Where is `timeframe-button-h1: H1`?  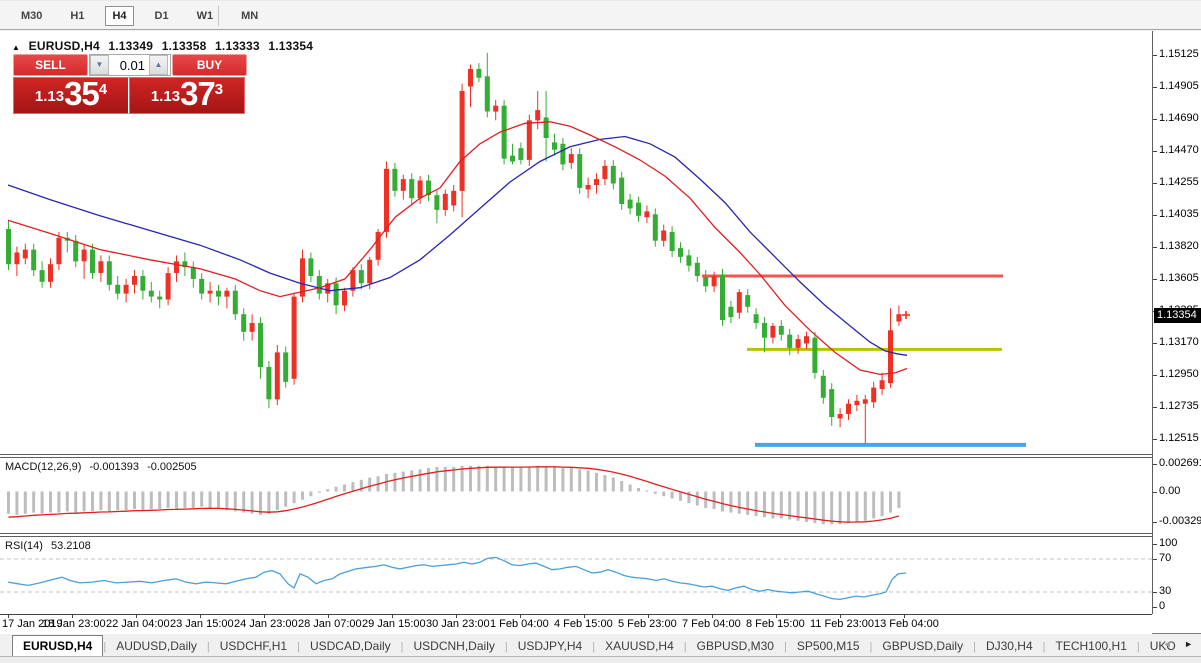
timeframe-button-h1: H1 is located at coordinates (77, 16).